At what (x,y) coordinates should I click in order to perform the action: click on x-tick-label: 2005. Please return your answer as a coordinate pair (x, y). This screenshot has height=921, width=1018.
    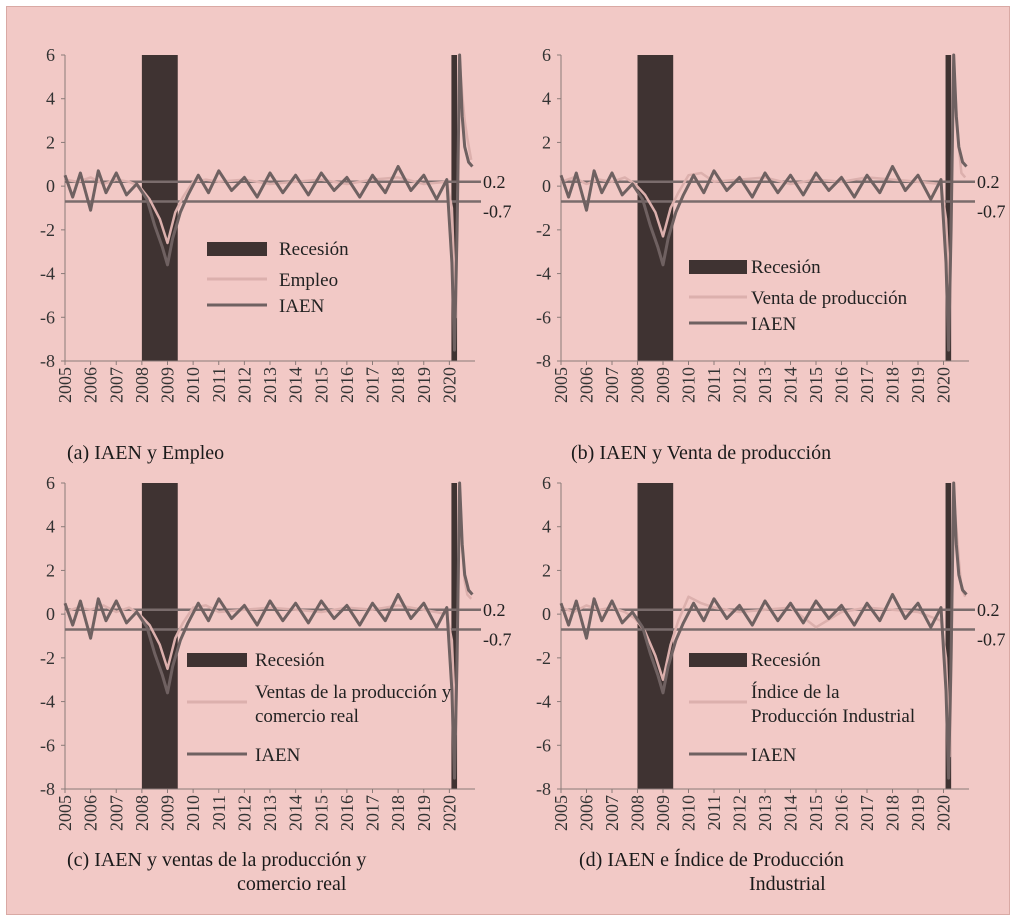
    Looking at the image, I should click on (65, 813).